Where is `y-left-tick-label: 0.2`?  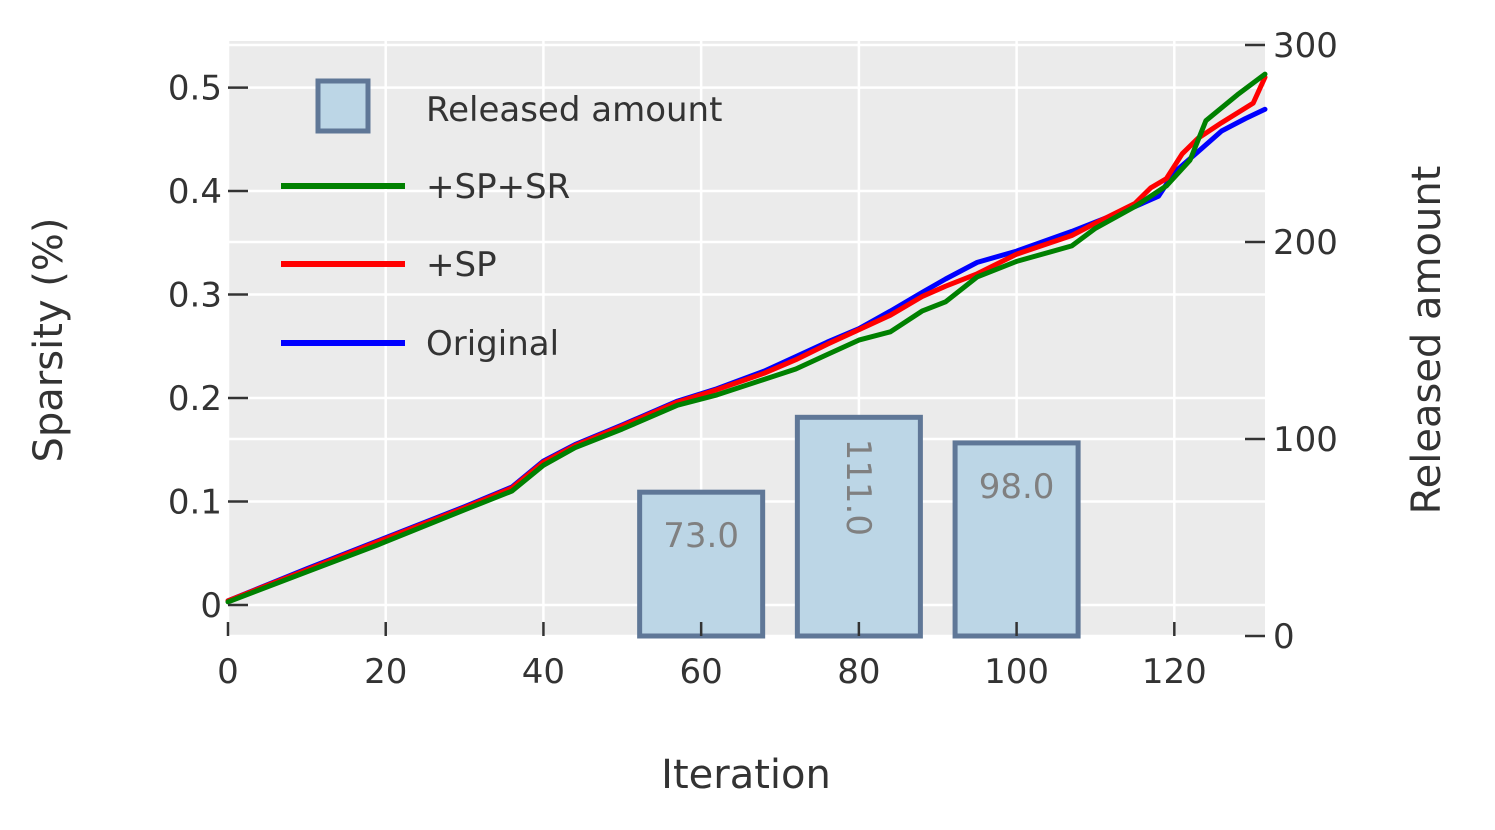 y-left-tick-label: 0.2 is located at coordinates (195, 399).